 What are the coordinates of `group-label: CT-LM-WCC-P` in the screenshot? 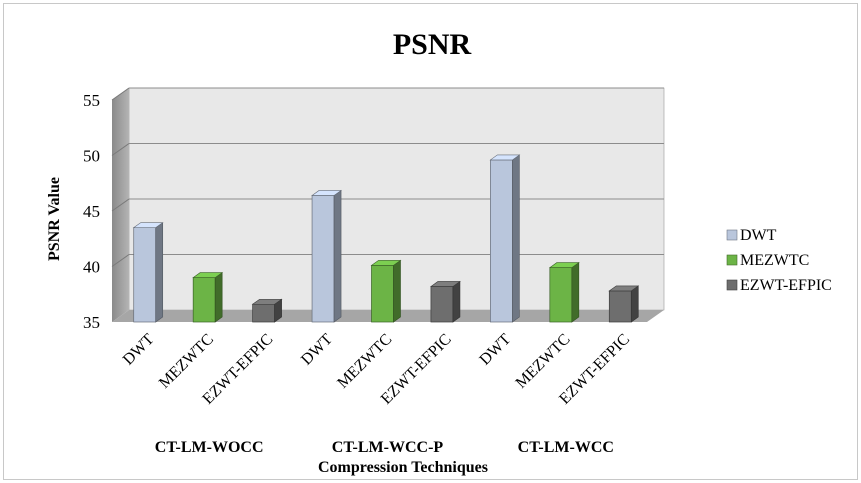 It's located at (388, 447).